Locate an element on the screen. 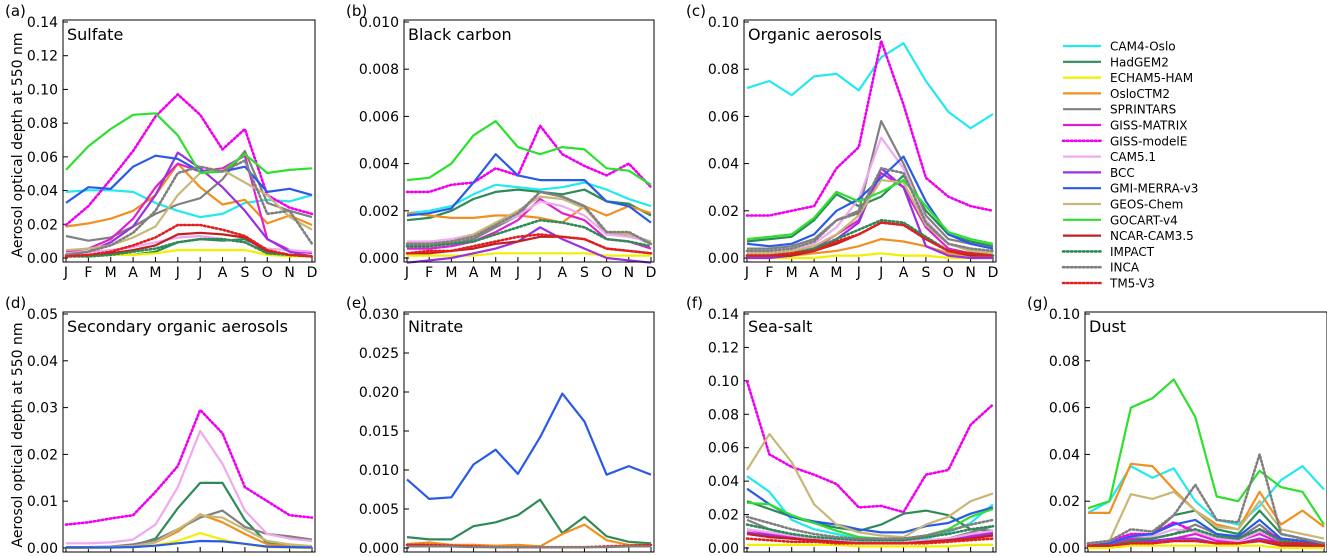  legend-item-ncar-cam3-5: NCAR-CAM3.5 is located at coordinates (1128, 236).